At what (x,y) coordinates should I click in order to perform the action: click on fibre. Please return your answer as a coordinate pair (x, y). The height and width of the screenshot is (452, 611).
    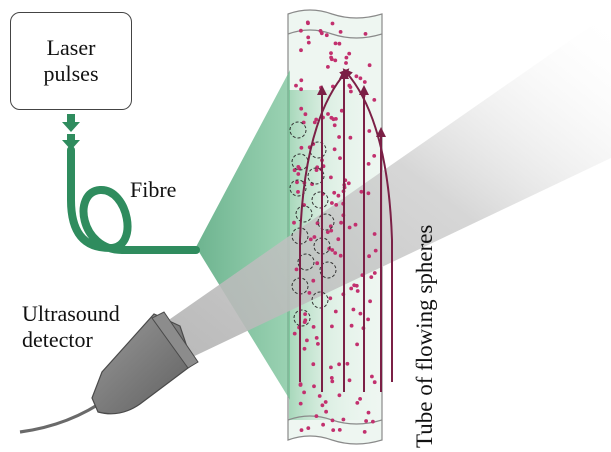
    Looking at the image, I should click on (133, 200).